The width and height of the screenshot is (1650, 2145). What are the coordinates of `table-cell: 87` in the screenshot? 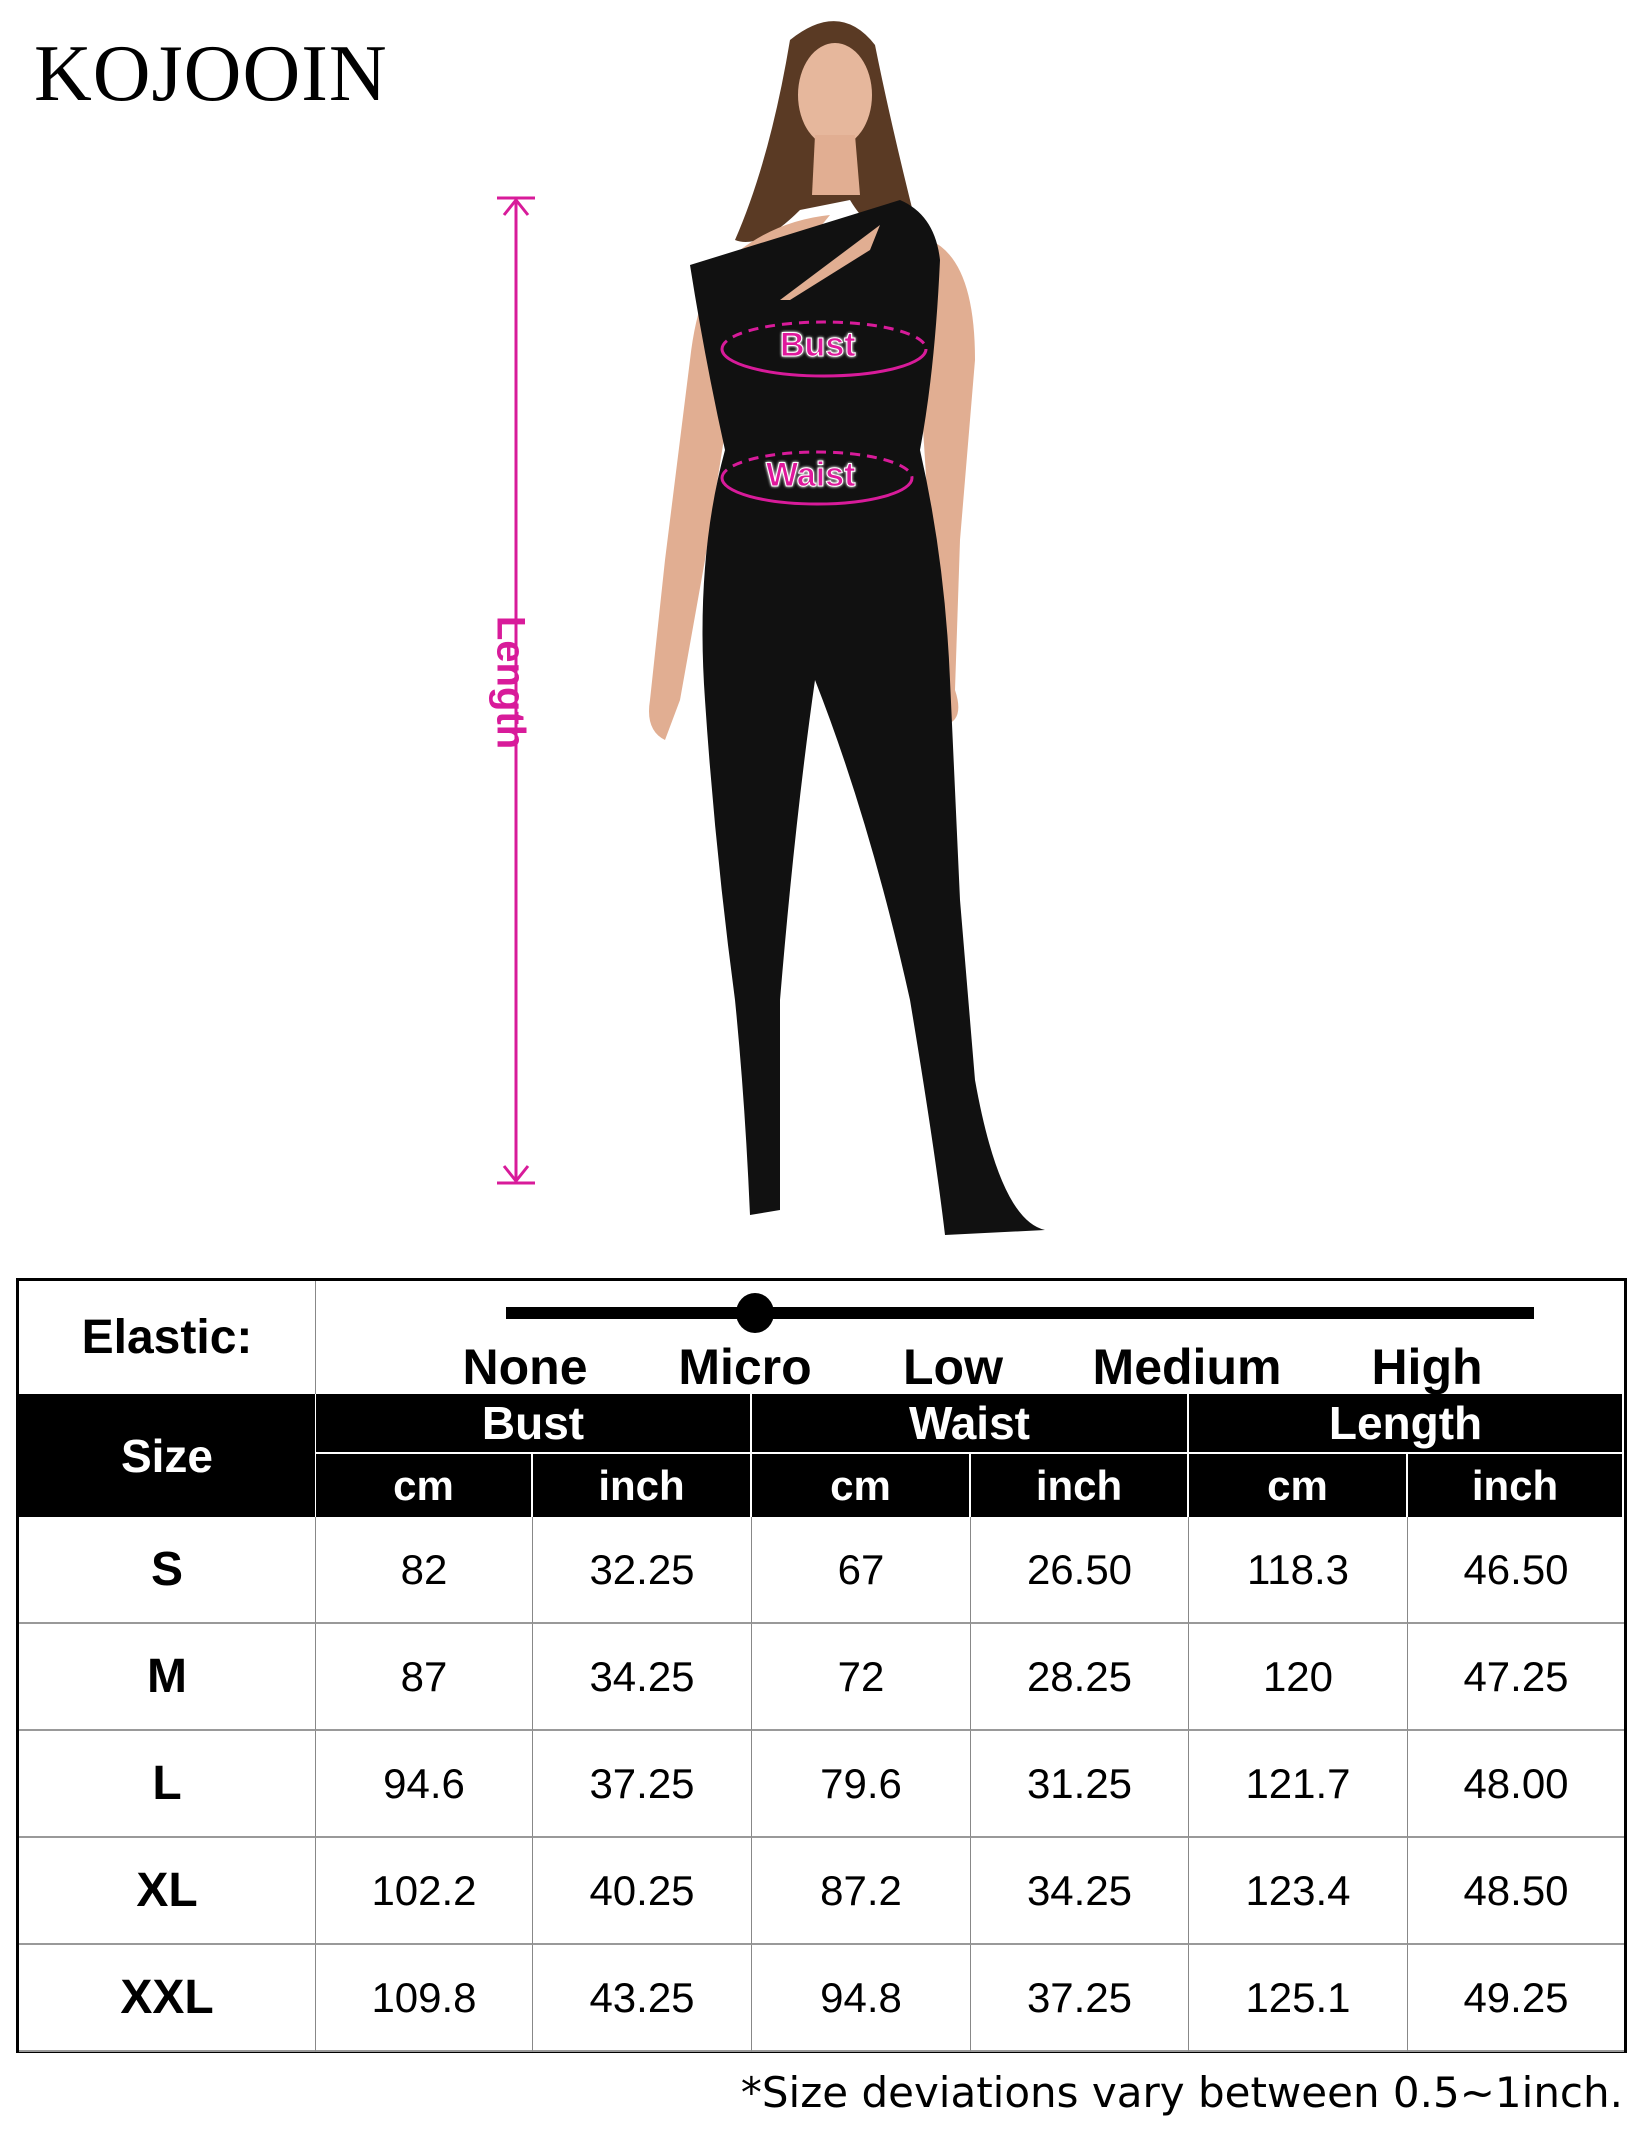 It's located at (424, 1677).